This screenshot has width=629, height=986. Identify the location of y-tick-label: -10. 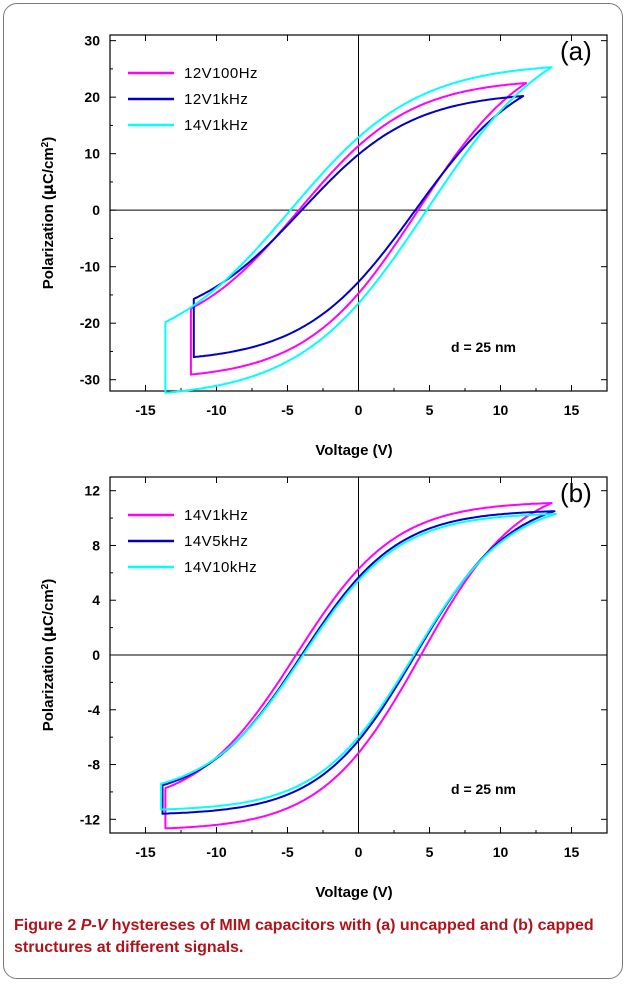
(90, 267).